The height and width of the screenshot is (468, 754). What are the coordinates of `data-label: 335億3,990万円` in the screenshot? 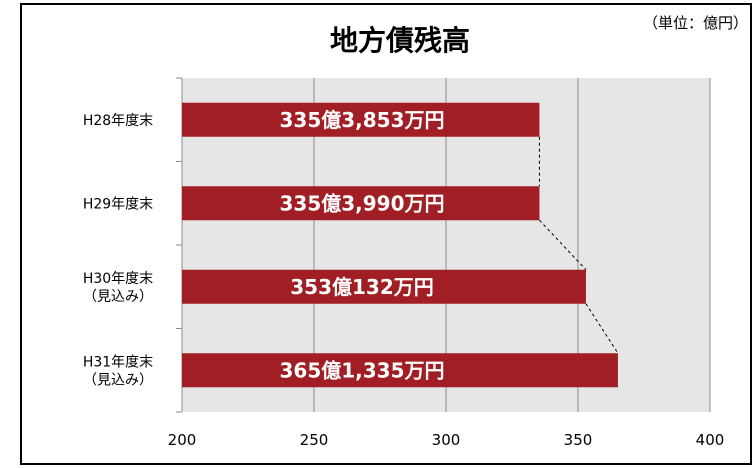 It's located at (361, 203).